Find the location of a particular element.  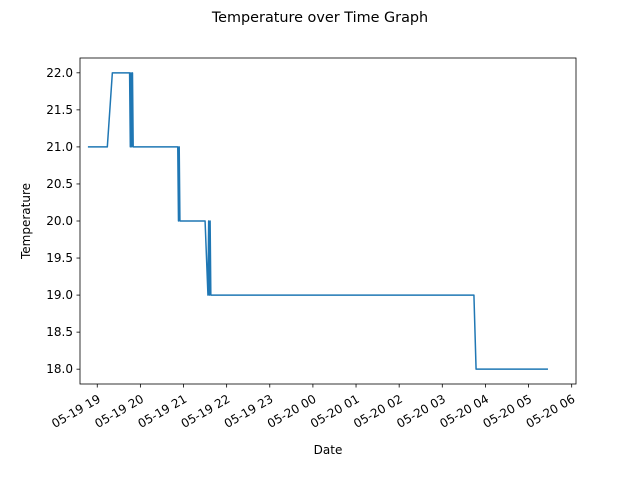

y-axis-label: Temperature is located at coordinates (26, 221).